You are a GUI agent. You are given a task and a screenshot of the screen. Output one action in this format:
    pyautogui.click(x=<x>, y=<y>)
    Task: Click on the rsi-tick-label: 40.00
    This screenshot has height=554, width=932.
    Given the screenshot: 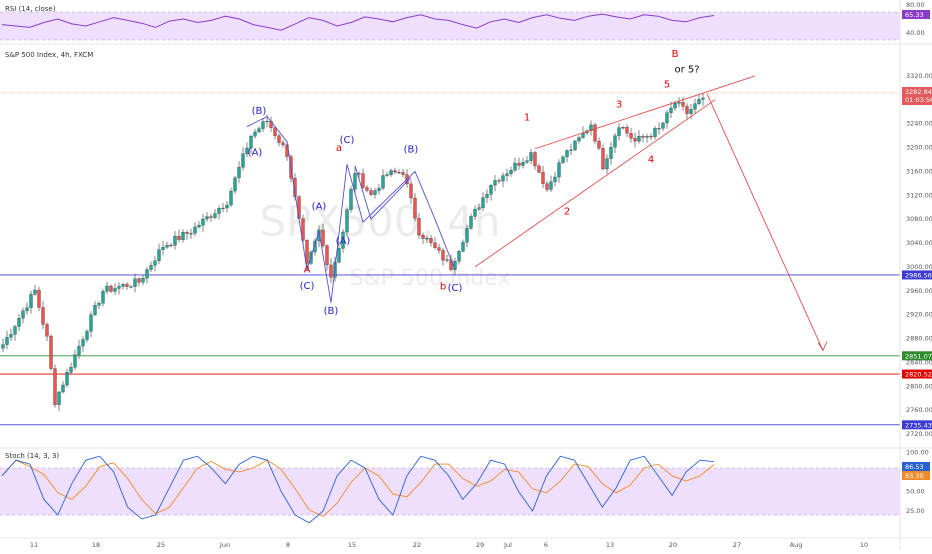 What is the action you would take?
    pyautogui.click(x=915, y=33)
    